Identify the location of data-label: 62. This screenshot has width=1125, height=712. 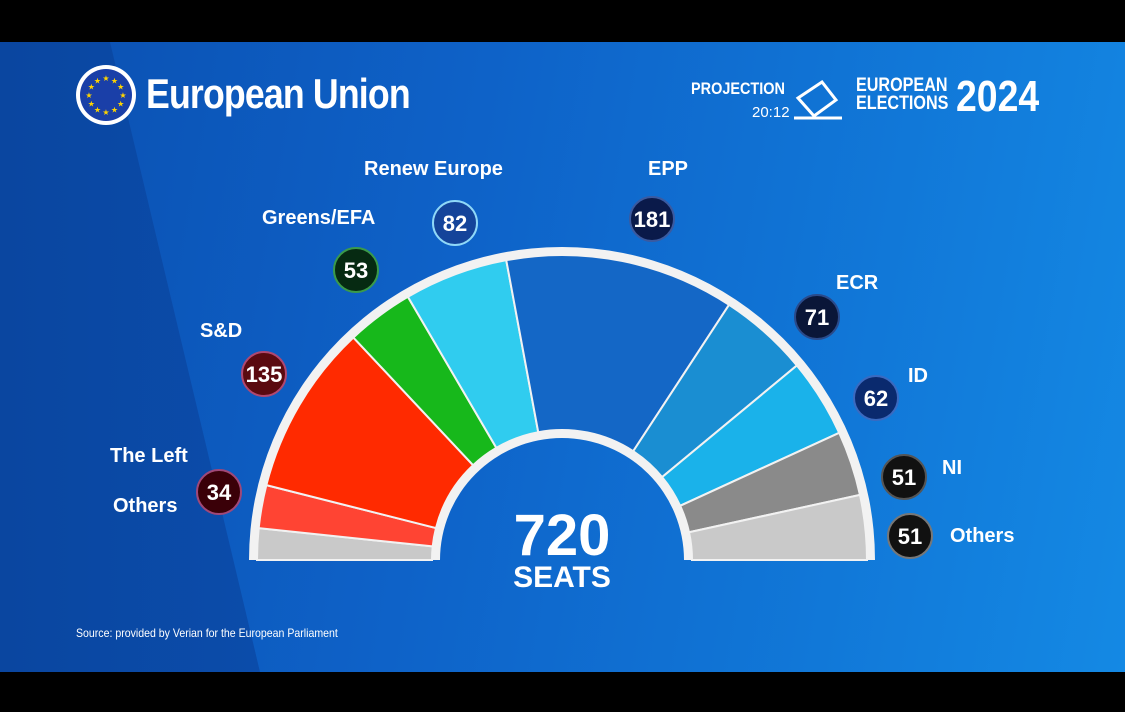
(876, 398).